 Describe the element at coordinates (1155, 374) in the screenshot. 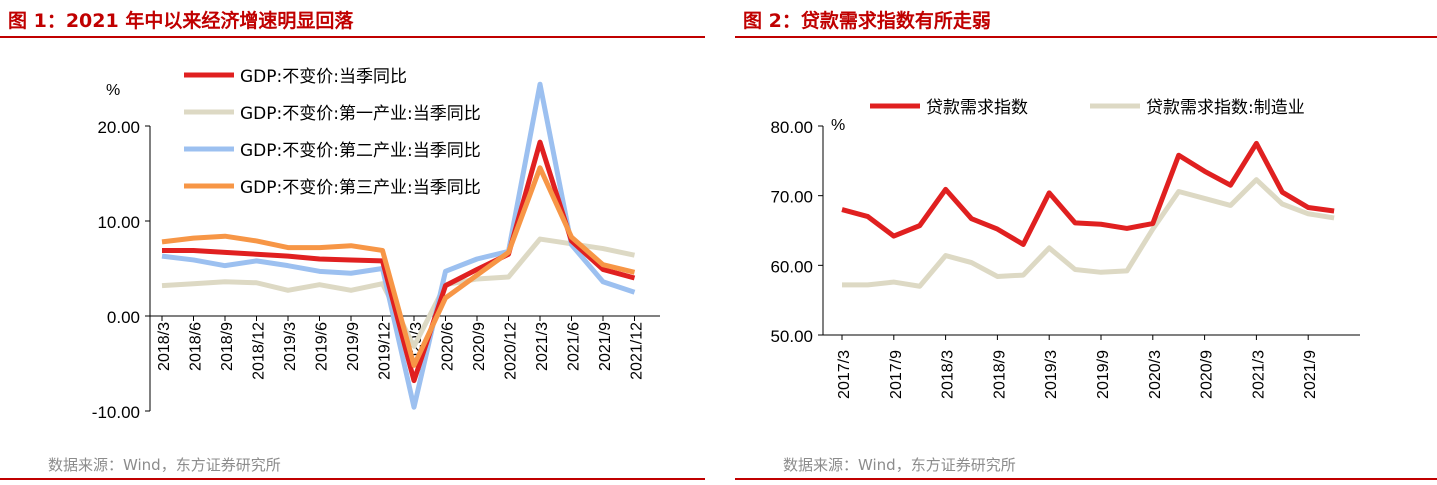

I see `x-tick-label: 2020/3` at that location.